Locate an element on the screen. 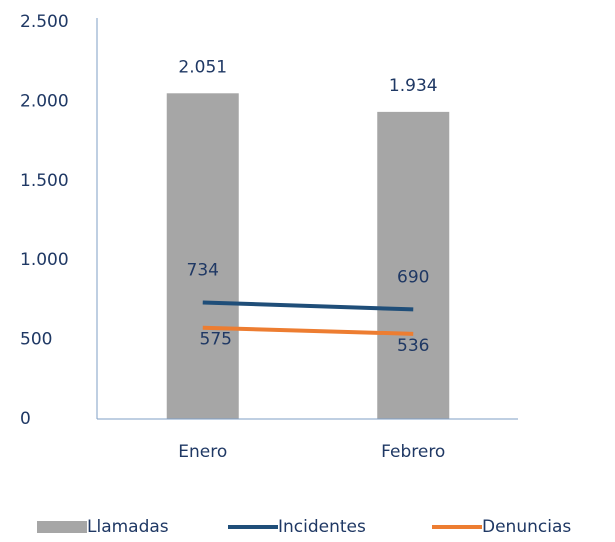 This screenshot has width=615, height=542. y-tick-label: 1.500 is located at coordinates (44, 181).